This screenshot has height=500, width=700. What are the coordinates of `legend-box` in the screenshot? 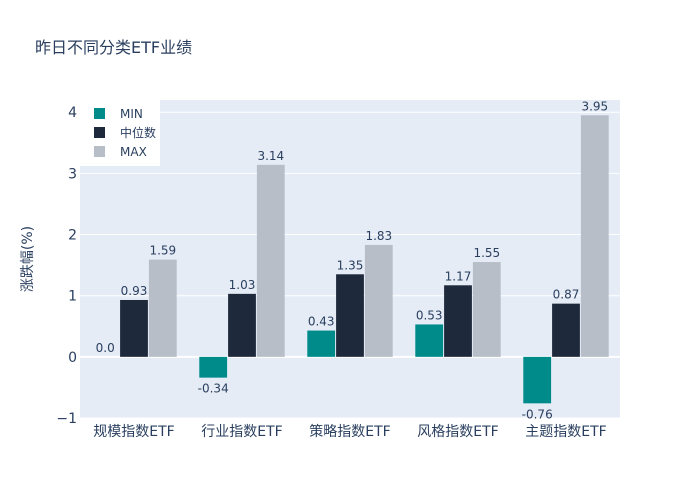 It's located at (120, 133).